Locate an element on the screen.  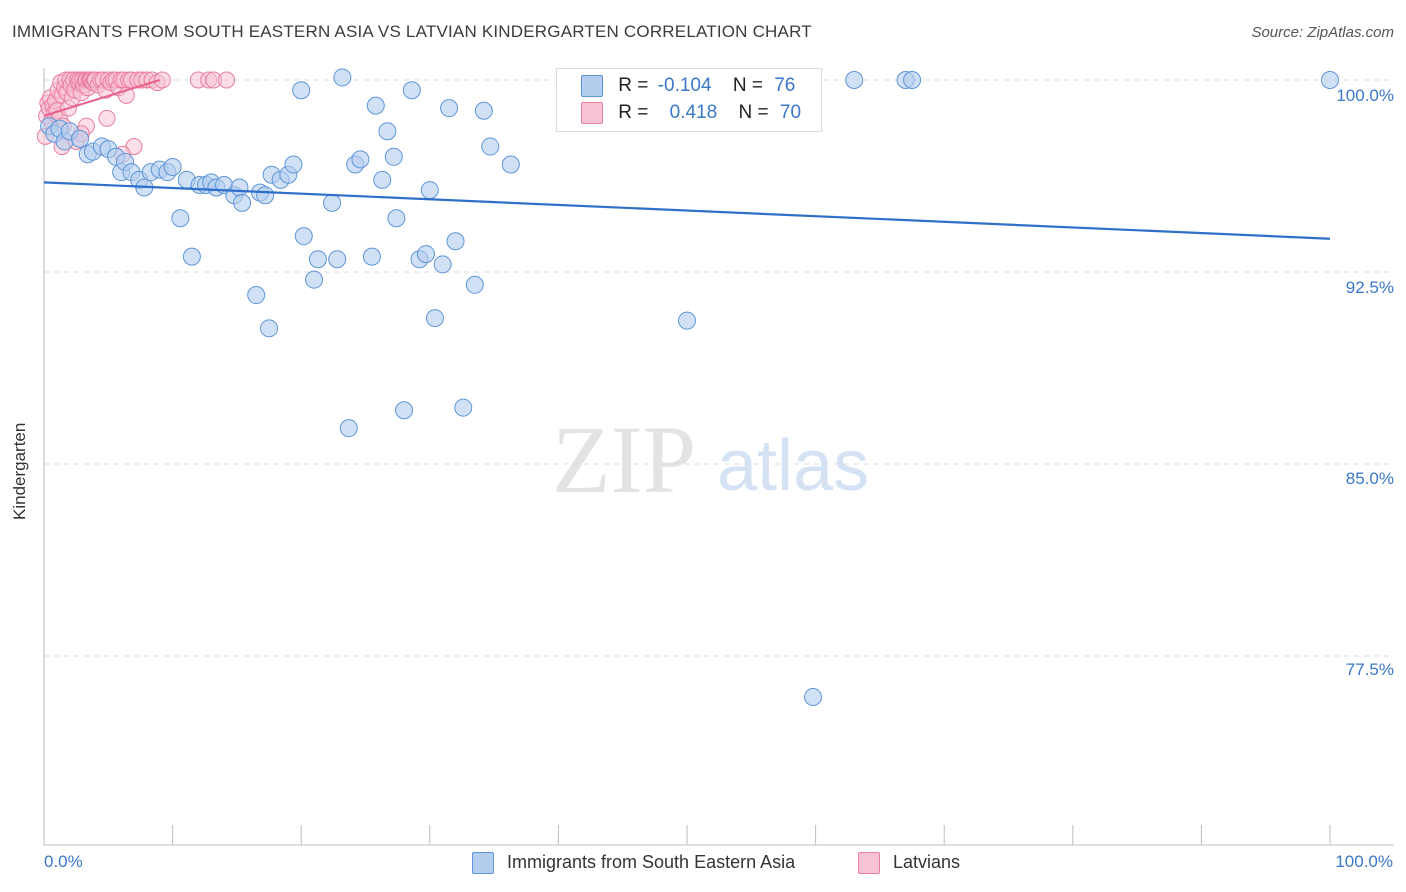
legend-item-series2: Latvians is located at coordinates (909, 863).